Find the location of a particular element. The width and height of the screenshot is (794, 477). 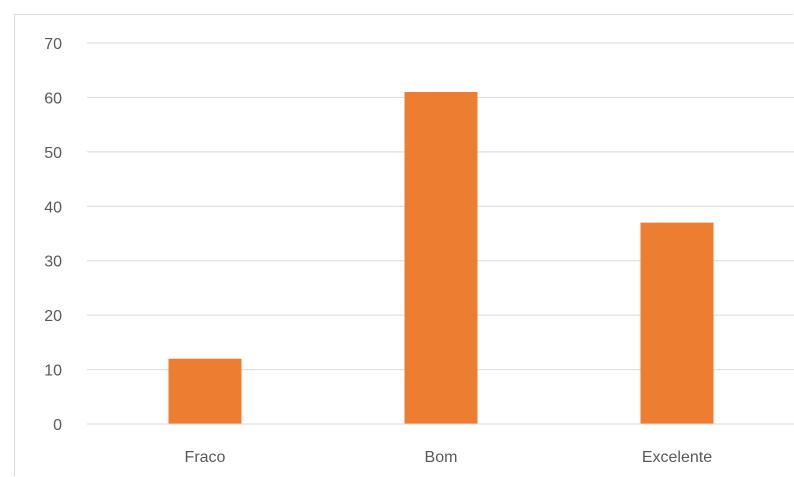

y-tick-label: 70 is located at coordinates (53, 44).